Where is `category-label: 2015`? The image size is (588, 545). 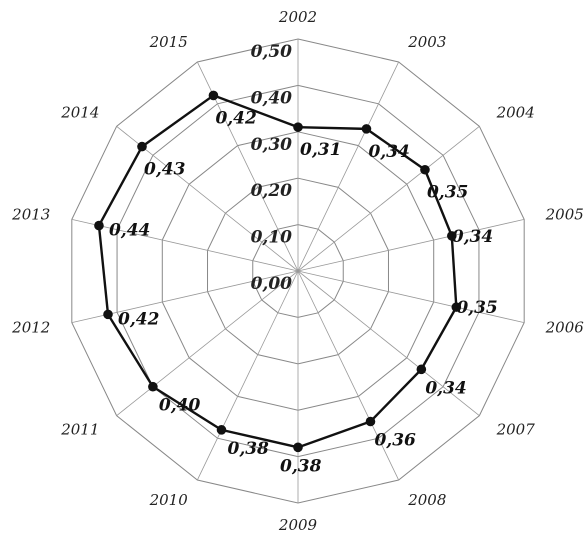 category-label: 2015 is located at coordinates (168, 42).